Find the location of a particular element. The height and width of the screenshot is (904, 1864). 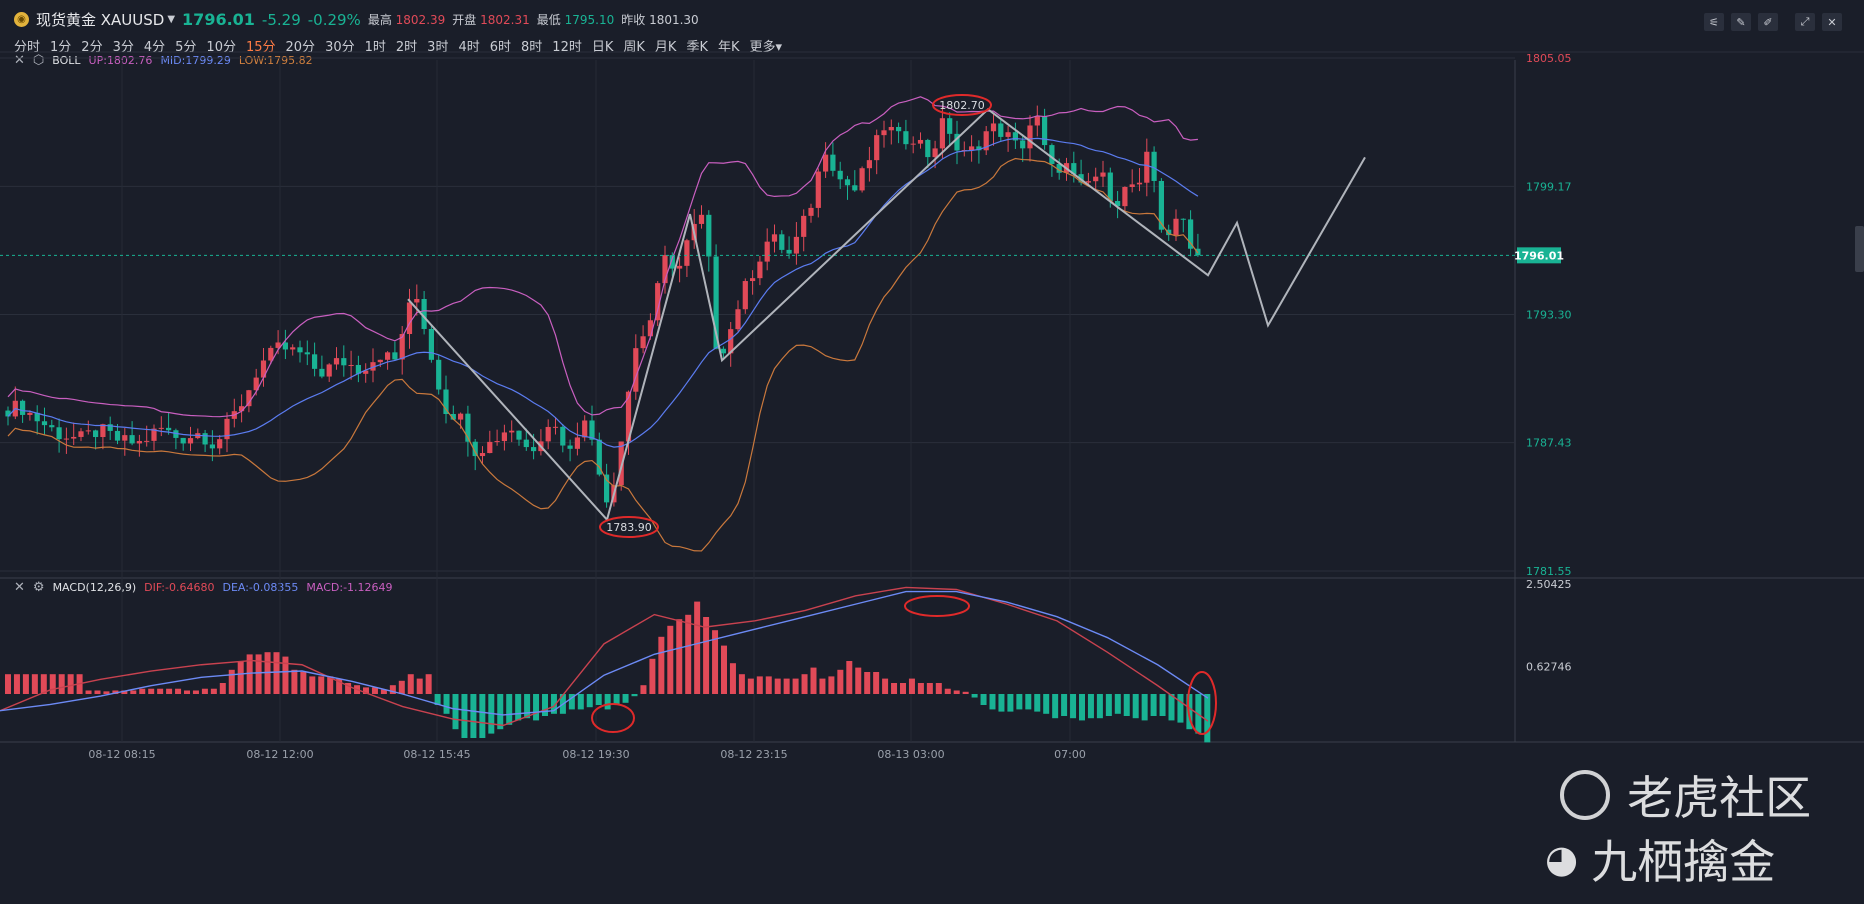

period-tab: 季K is located at coordinates (697, 47).